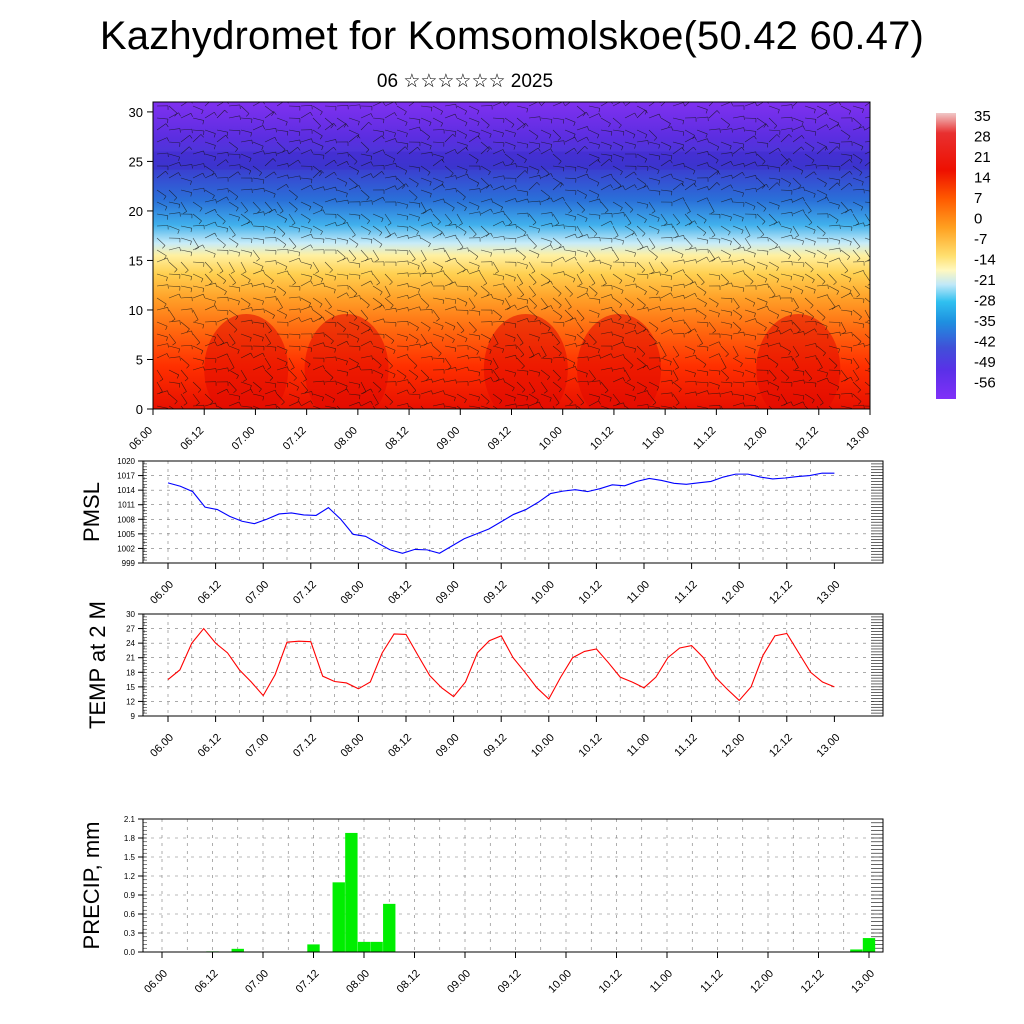 This screenshot has width=1024, height=1024. What do you see at coordinates (756, 439) in the screenshot?
I see `cross-section-x-tick-label: 12.00` at bounding box center [756, 439].